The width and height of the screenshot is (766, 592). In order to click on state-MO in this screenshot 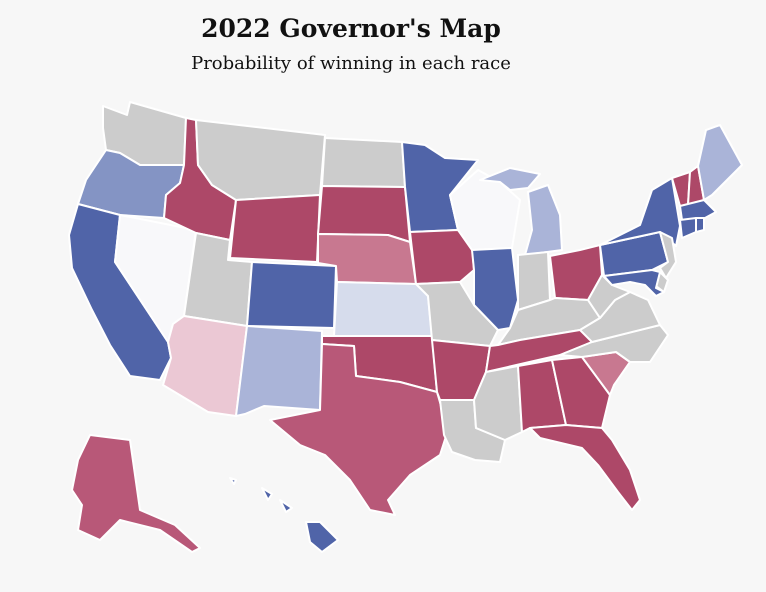, I will do `click(457, 314)`.